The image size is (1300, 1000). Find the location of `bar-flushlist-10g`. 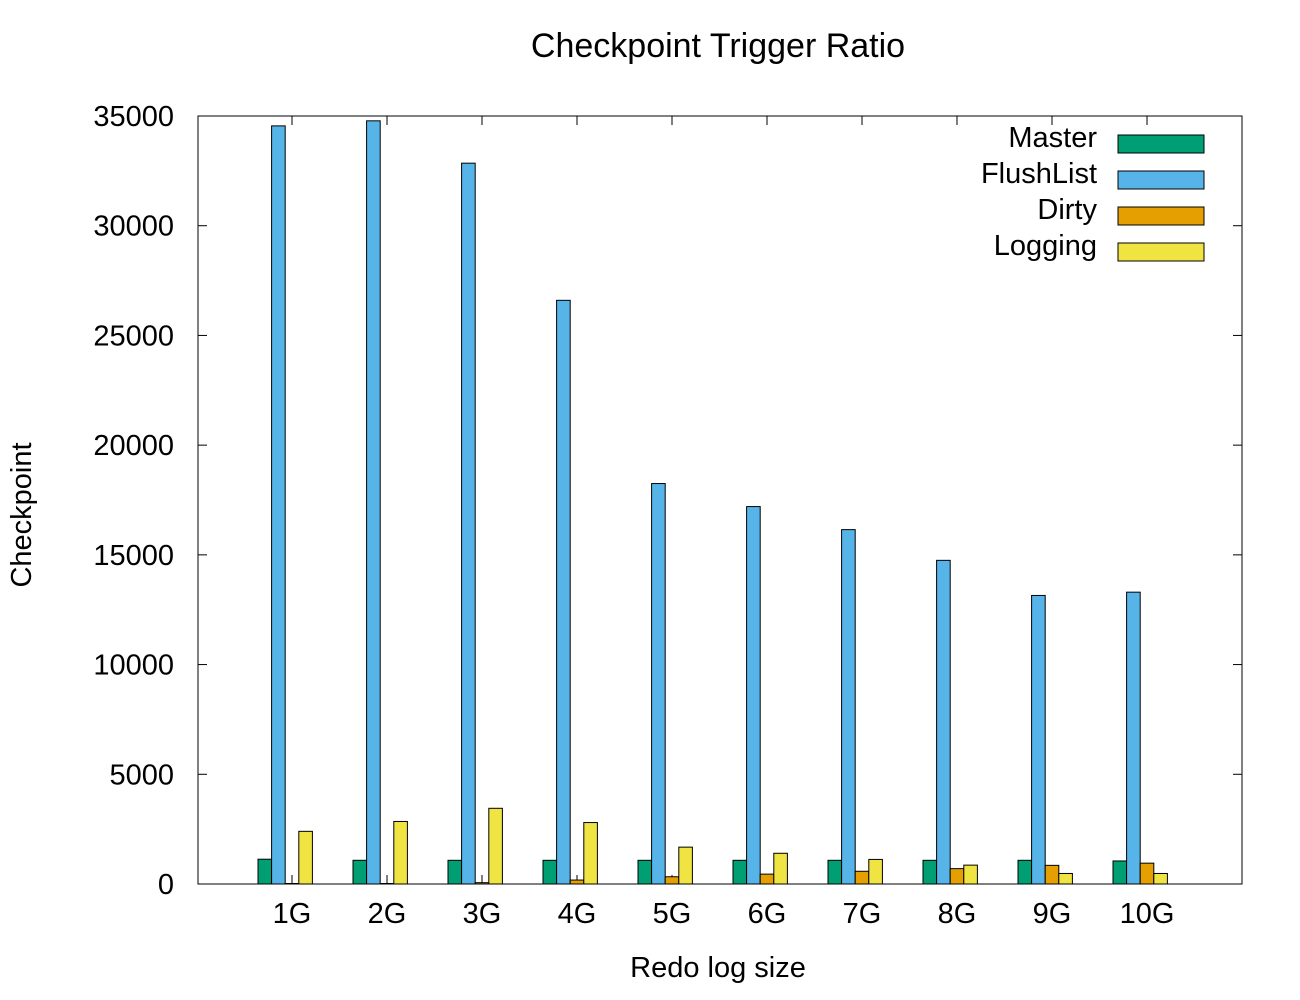

bar-flushlist-10g is located at coordinates (1133, 738).